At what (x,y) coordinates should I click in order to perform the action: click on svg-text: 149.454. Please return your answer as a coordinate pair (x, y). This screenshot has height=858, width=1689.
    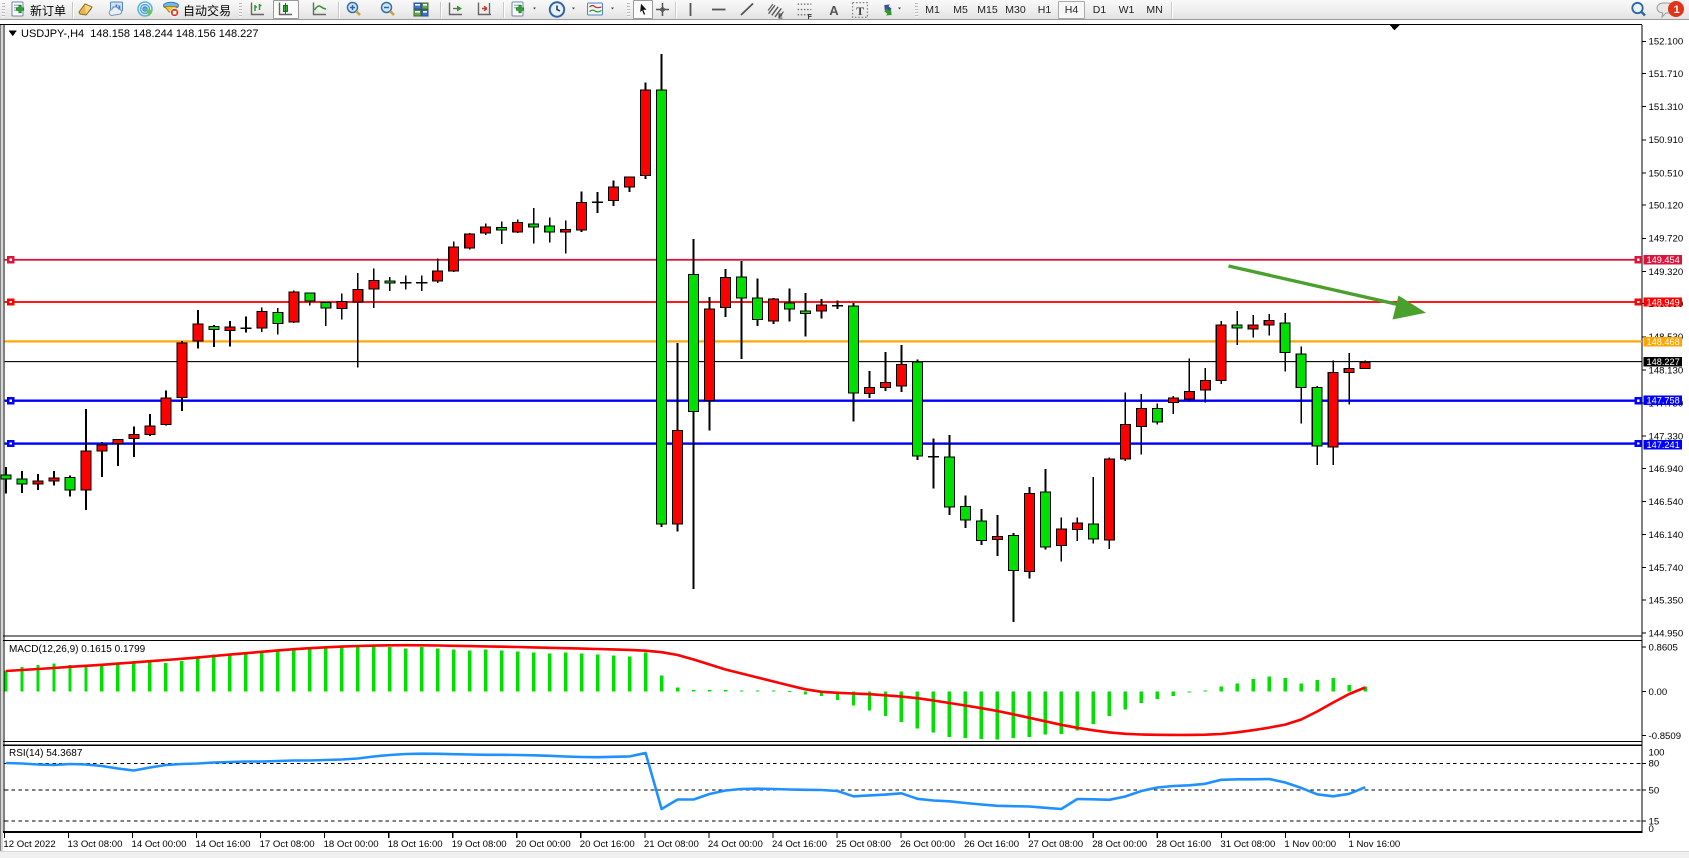
    Looking at the image, I should click on (1663, 260).